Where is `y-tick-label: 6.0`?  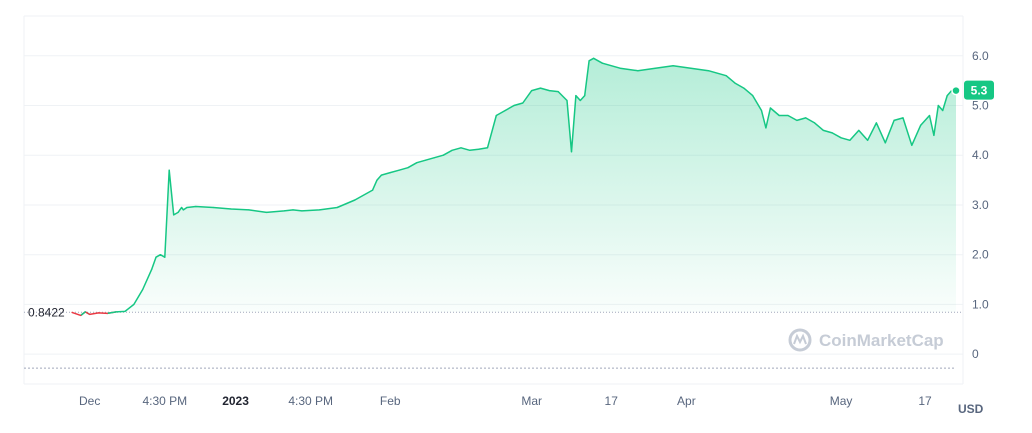 y-tick-label: 6.0 is located at coordinates (980, 56).